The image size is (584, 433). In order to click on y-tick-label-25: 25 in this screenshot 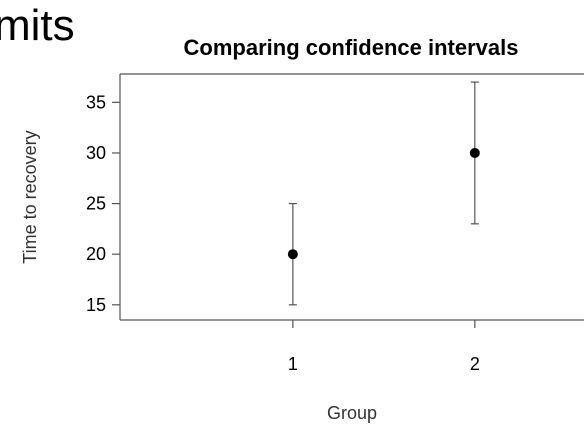, I will do `click(96, 204)`.